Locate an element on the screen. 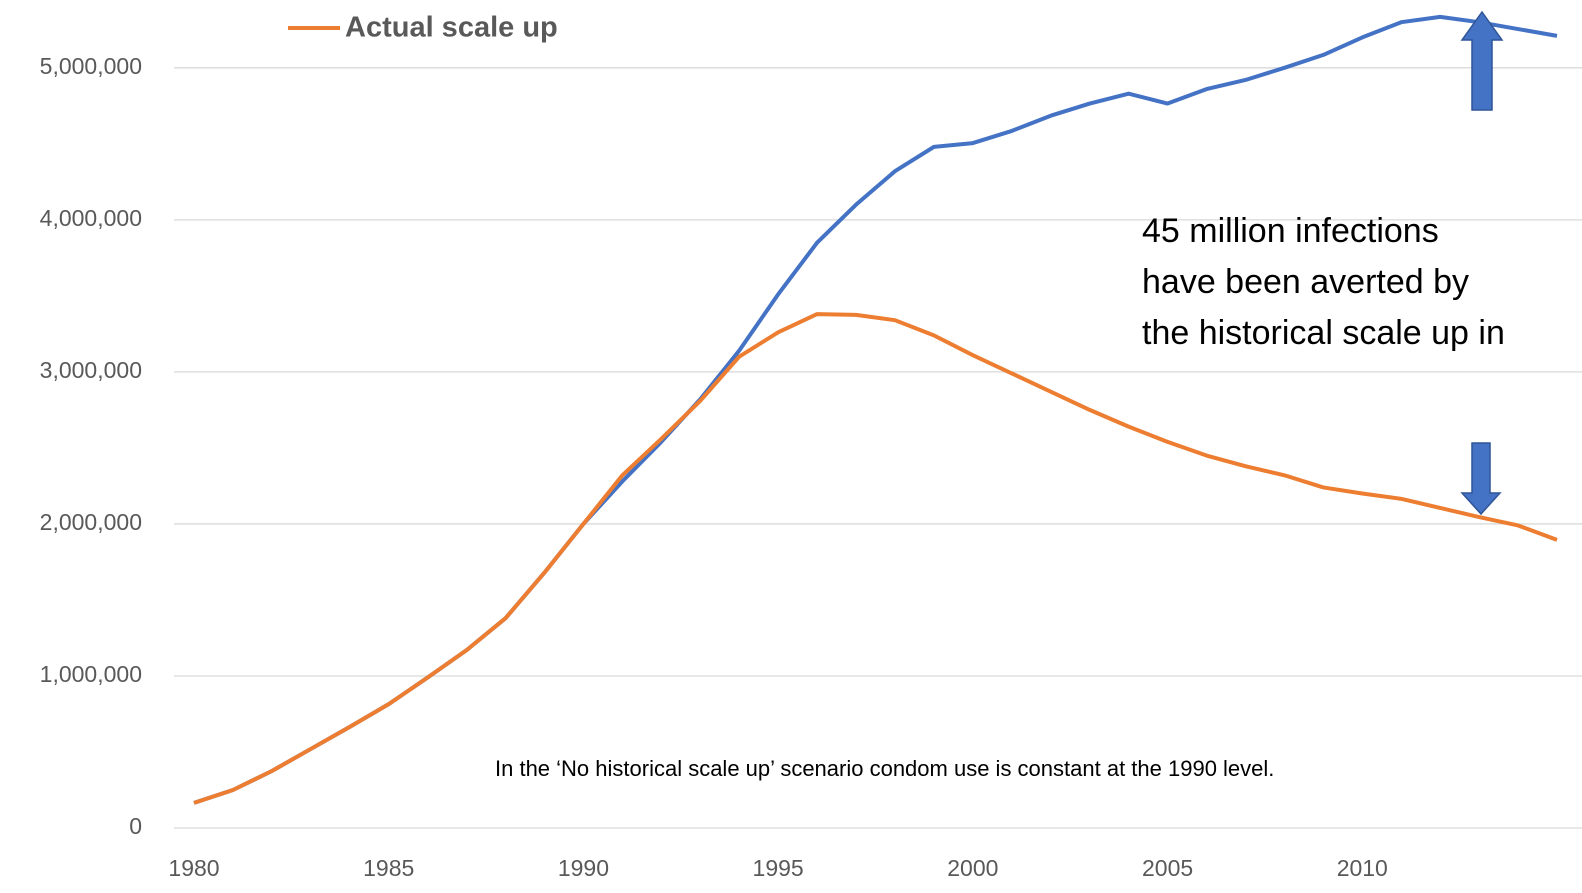 The width and height of the screenshot is (1582, 893). x-tick-label: 2010 is located at coordinates (1362, 868).